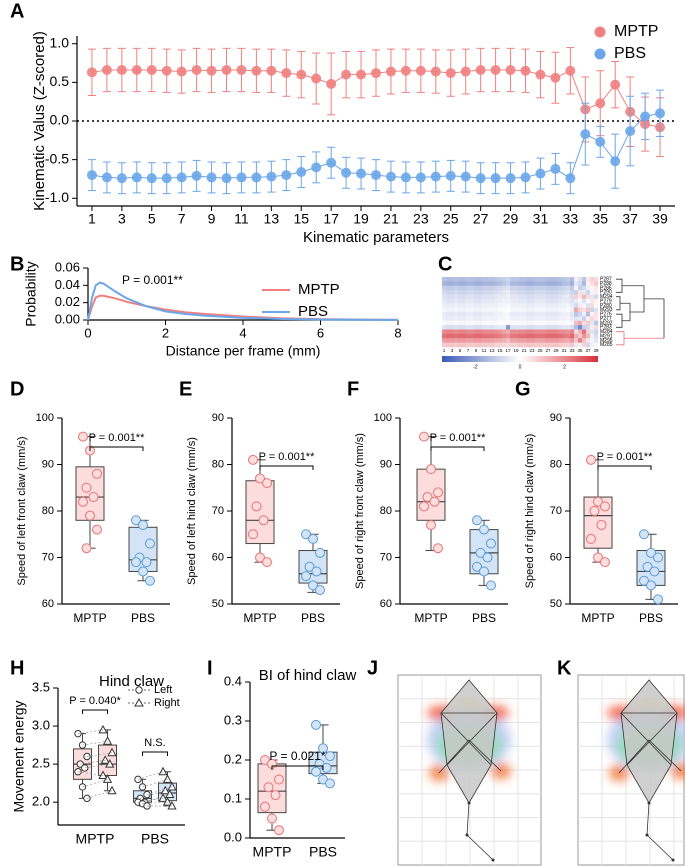 The image size is (685, 867). Describe the element at coordinates (520, 359) in the screenshot. I see `colorbar` at that location.